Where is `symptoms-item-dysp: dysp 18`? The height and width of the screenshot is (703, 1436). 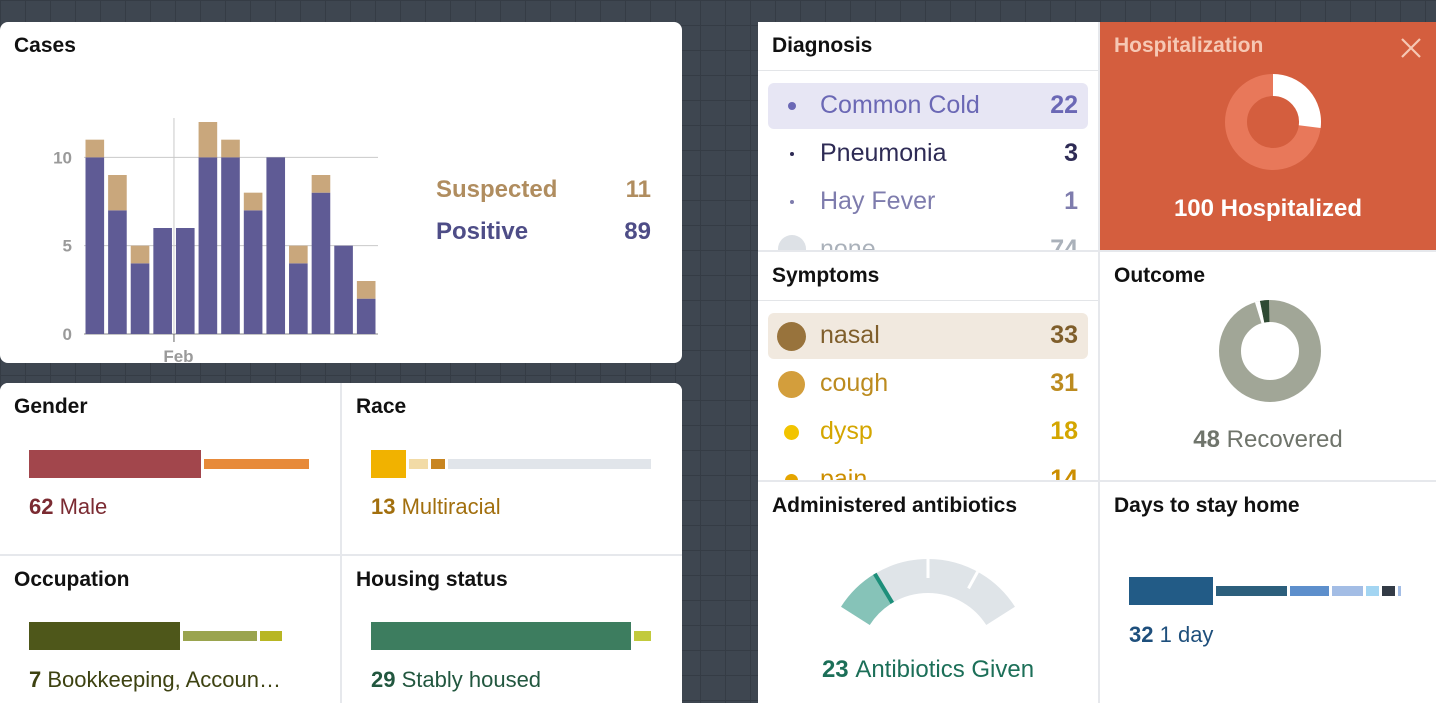
symptoms-item-dysp: dysp 18 is located at coordinates (928, 432).